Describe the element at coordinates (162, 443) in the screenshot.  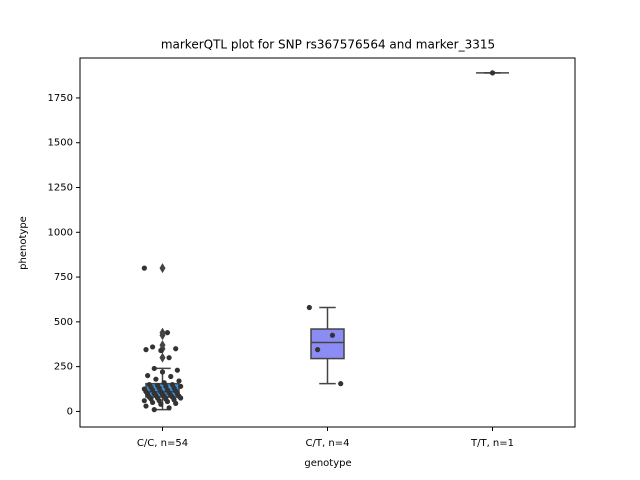
I see `x-tick-label: C/C, n=54` at that location.